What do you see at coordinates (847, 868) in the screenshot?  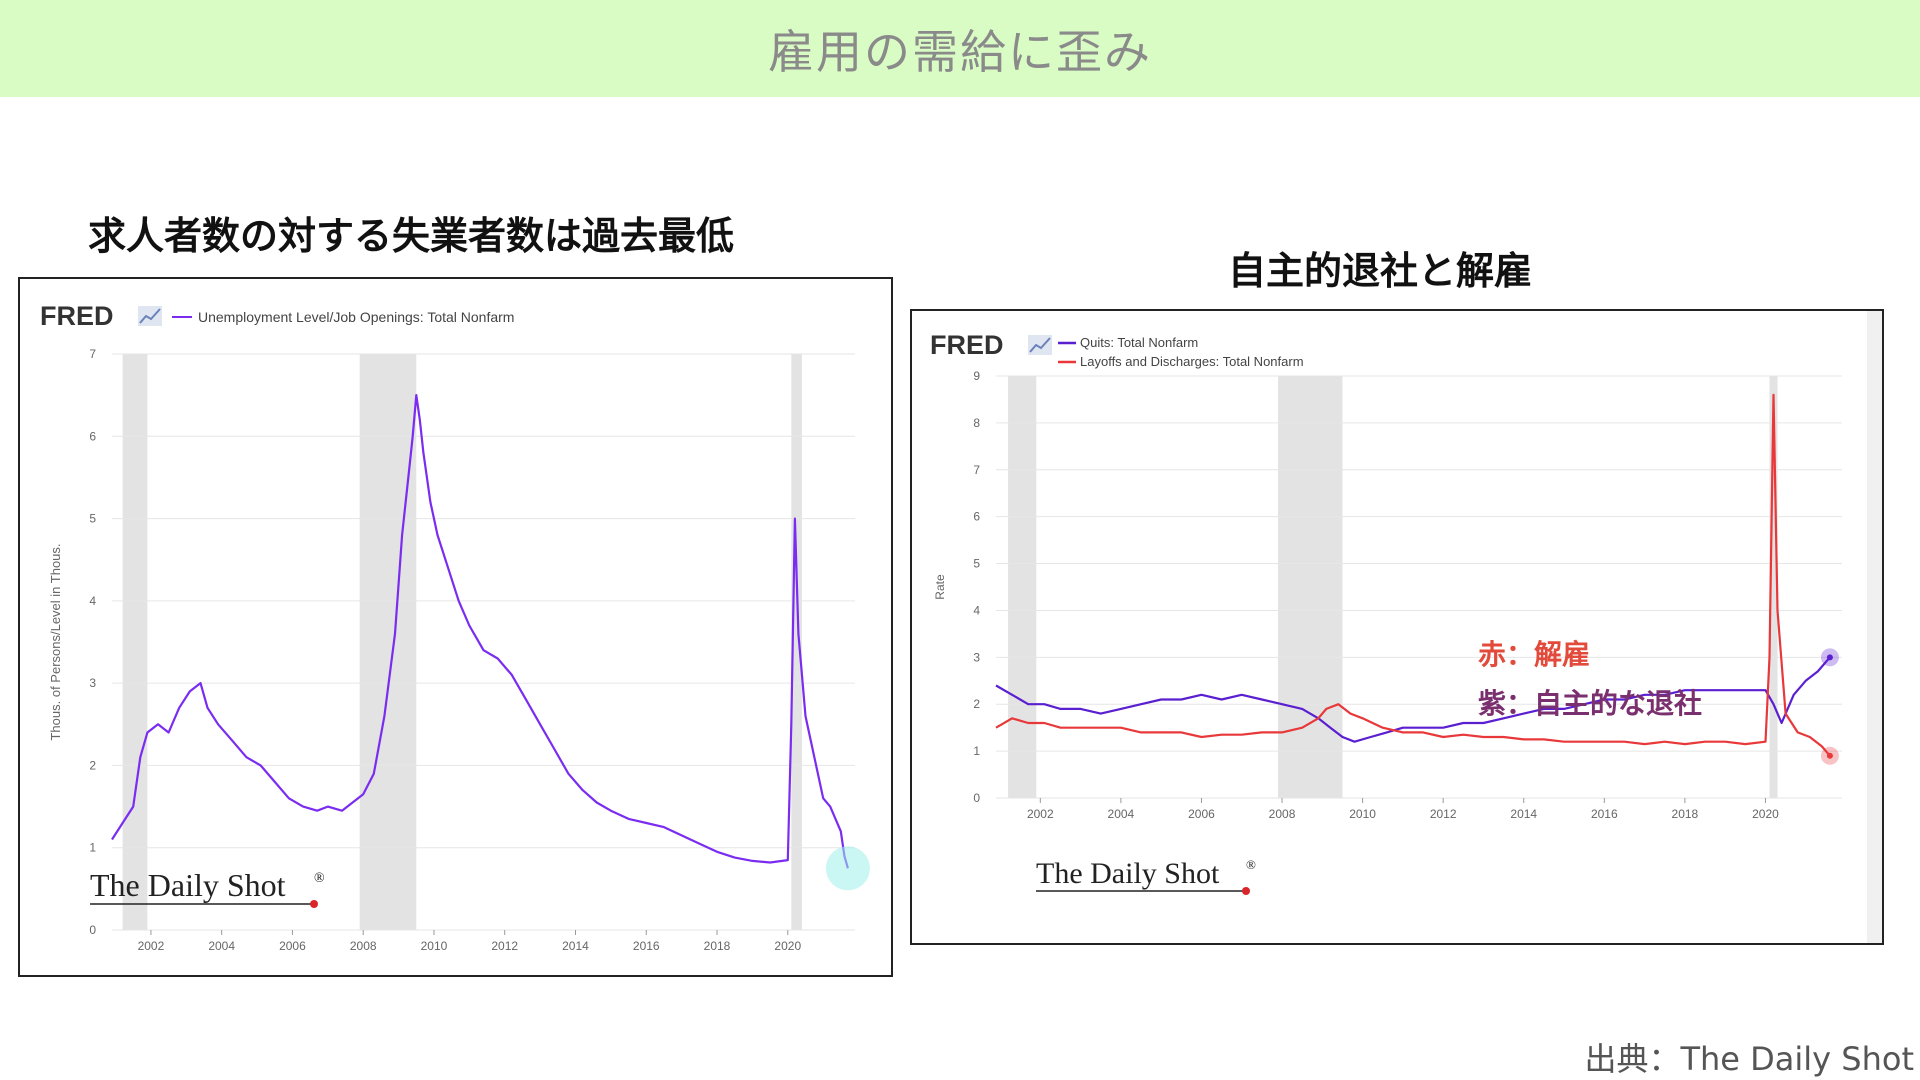 I see `highlight-circle` at bounding box center [847, 868].